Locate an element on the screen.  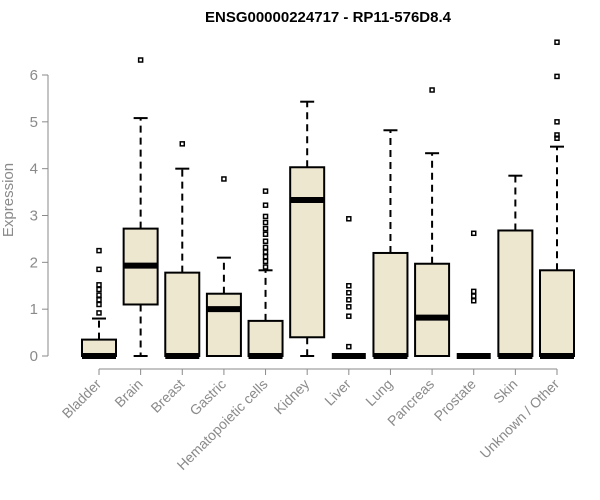
x-tick-label: Skin is located at coordinates (505, 391).